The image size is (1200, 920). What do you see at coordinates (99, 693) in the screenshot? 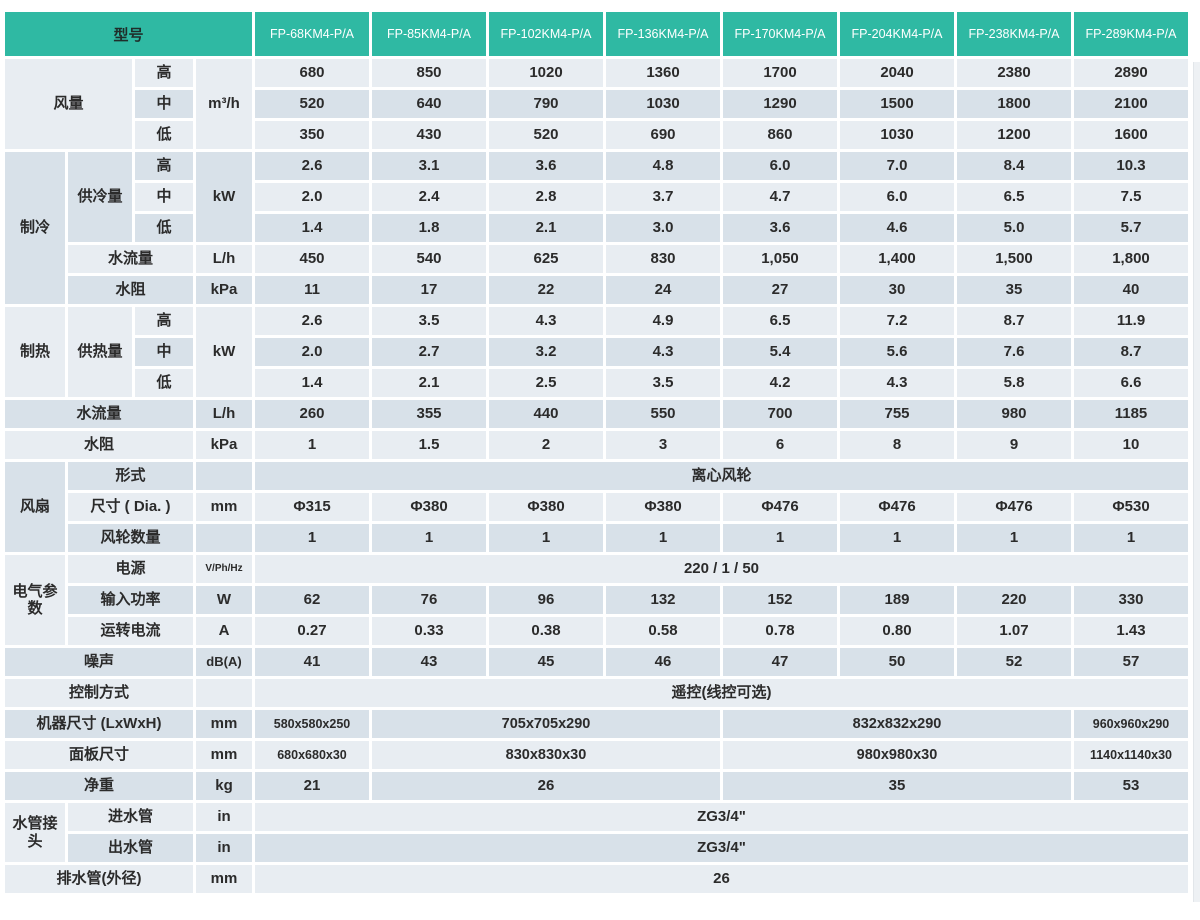
I see `control-label: 控制方式` at bounding box center [99, 693].